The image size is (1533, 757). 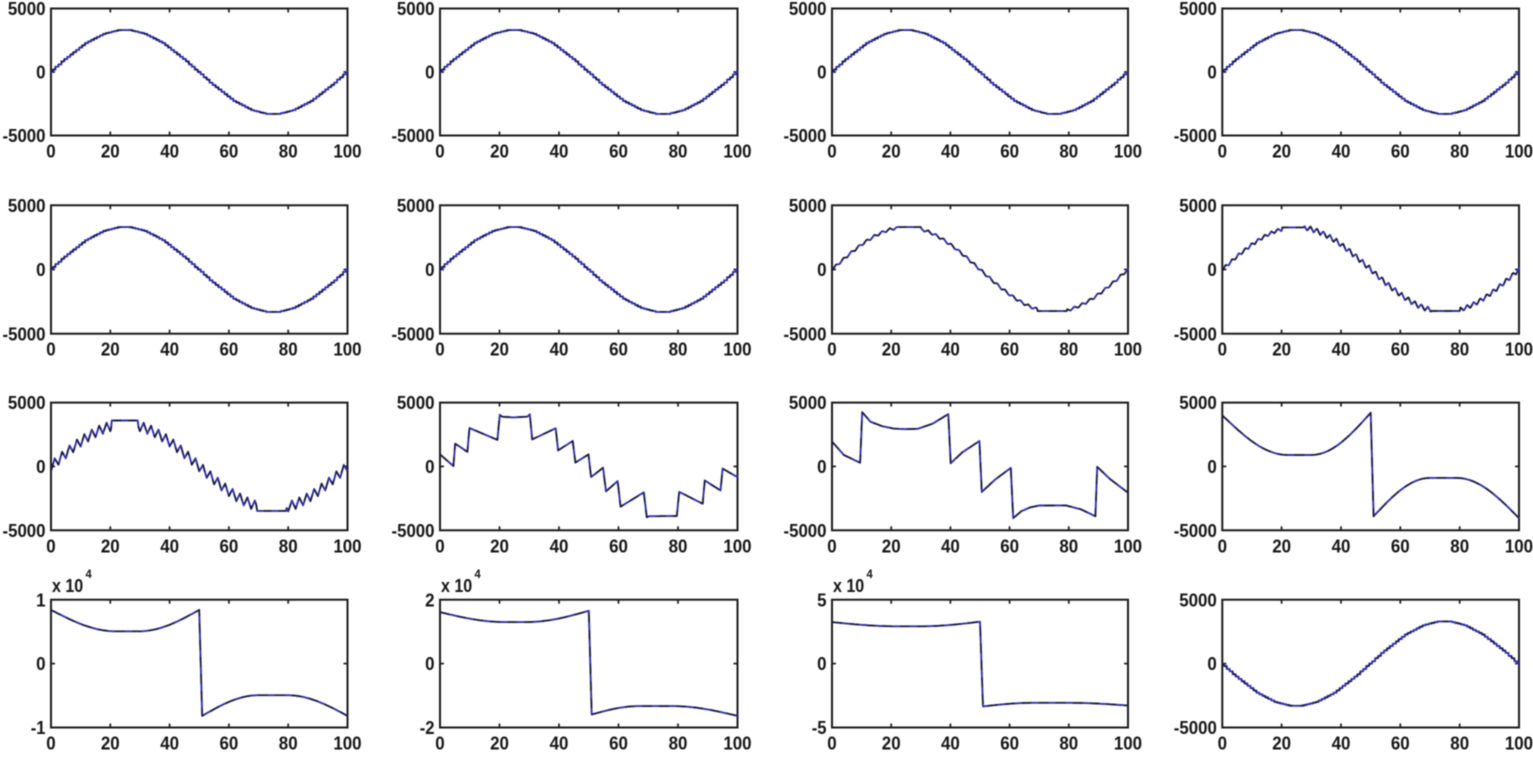 I want to click on svg-text: -5, so click(x=819, y=727).